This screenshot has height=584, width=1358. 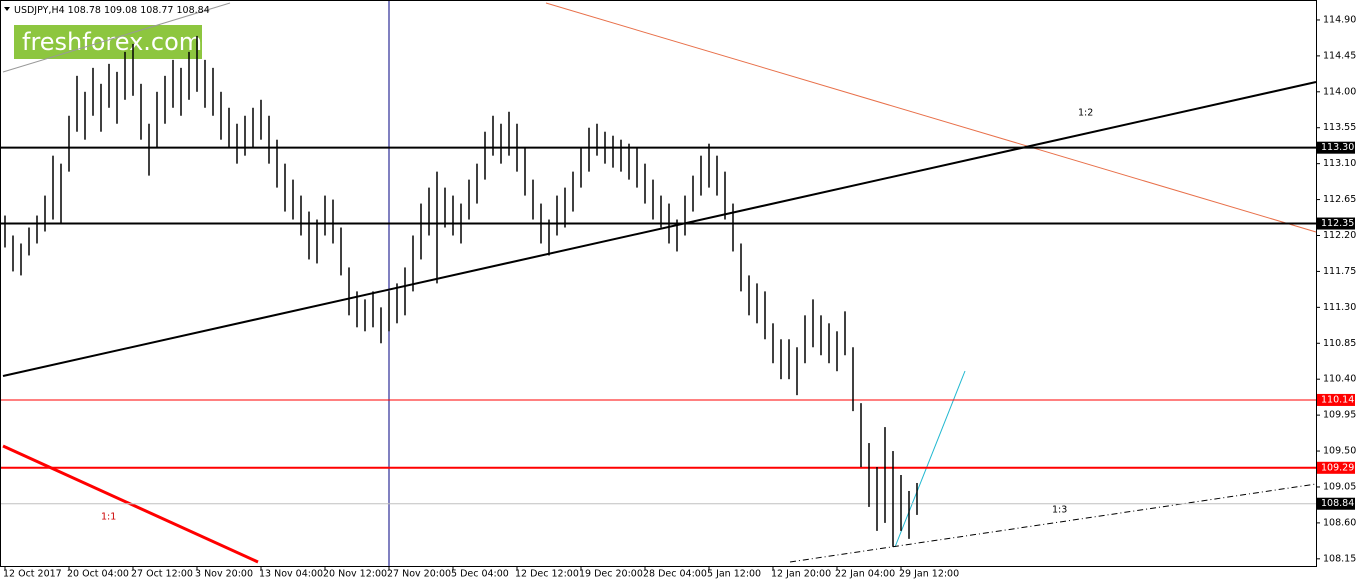 What do you see at coordinates (32, 574) in the screenshot?
I see `x-tick-label: 12 Oct 2017` at bounding box center [32, 574].